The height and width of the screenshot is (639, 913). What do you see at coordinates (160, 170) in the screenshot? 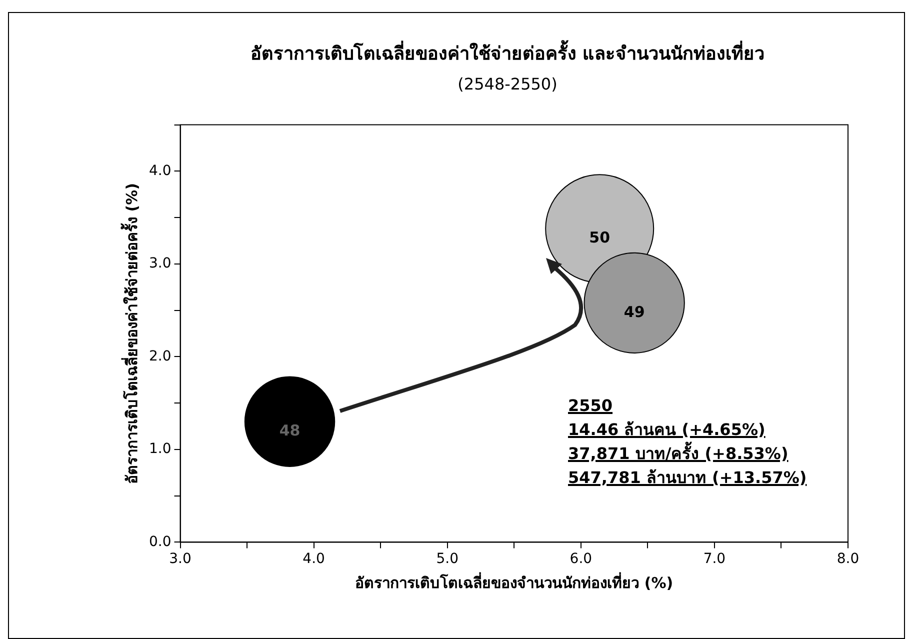
I see `y-tick-label: 4.0` at bounding box center [160, 170].